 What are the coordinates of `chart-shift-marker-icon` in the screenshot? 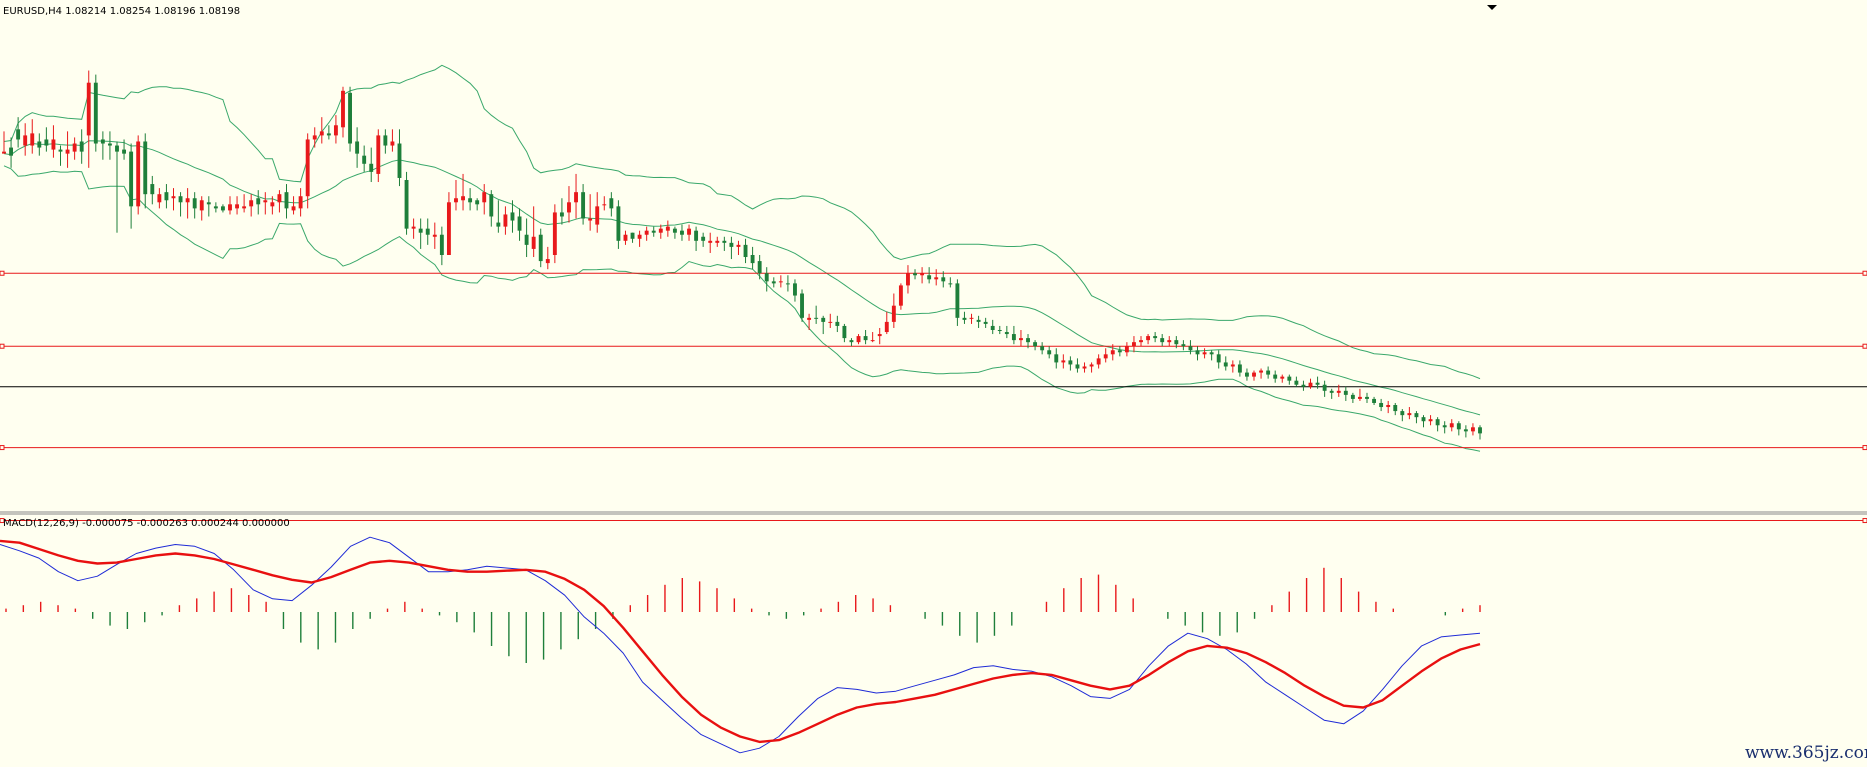 It's located at (1492, 7).